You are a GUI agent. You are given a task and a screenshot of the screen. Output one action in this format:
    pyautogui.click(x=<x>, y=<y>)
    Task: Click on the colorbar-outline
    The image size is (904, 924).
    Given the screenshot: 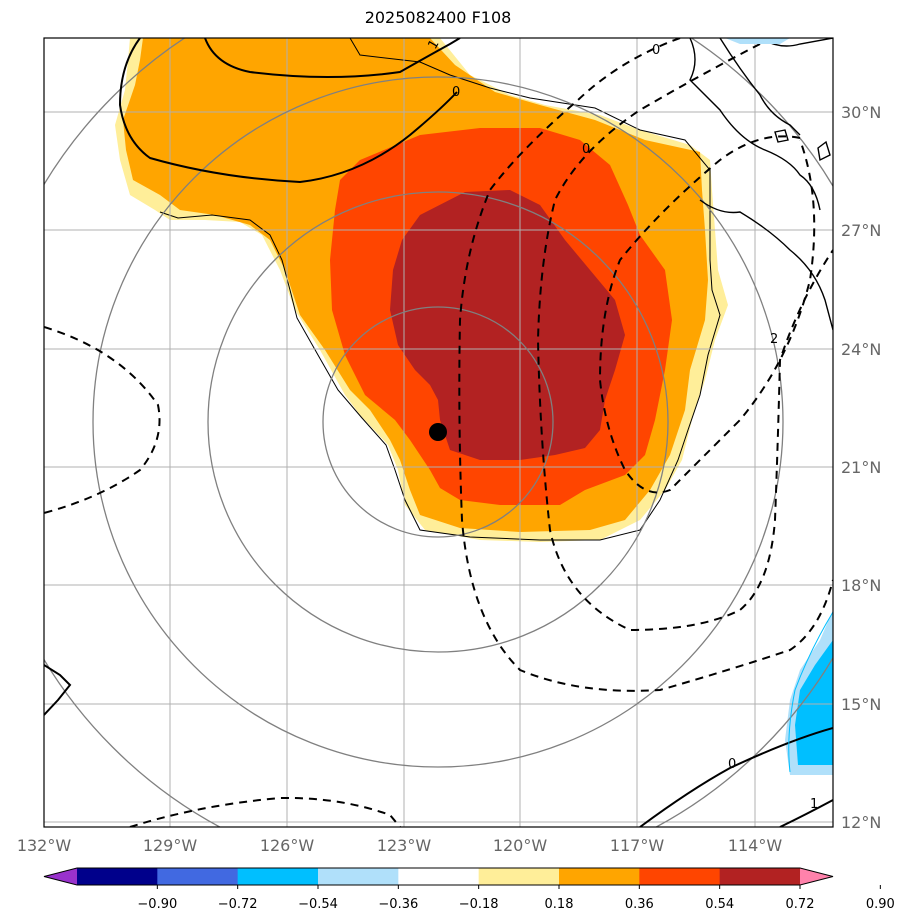 What is the action you would take?
    pyautogui.click(x=438, y=876)
    